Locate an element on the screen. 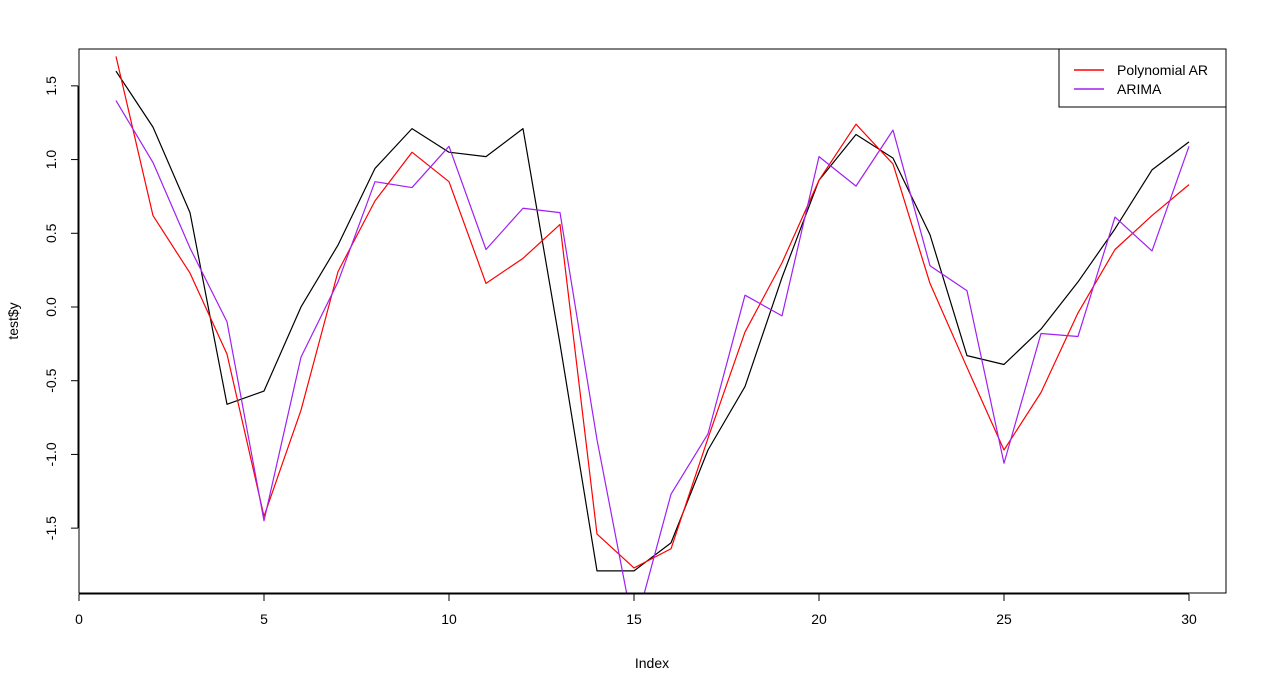 This screenshot has height=692, width=1267. y-tick-label: 0.0 is located at coordinates (51, 307).